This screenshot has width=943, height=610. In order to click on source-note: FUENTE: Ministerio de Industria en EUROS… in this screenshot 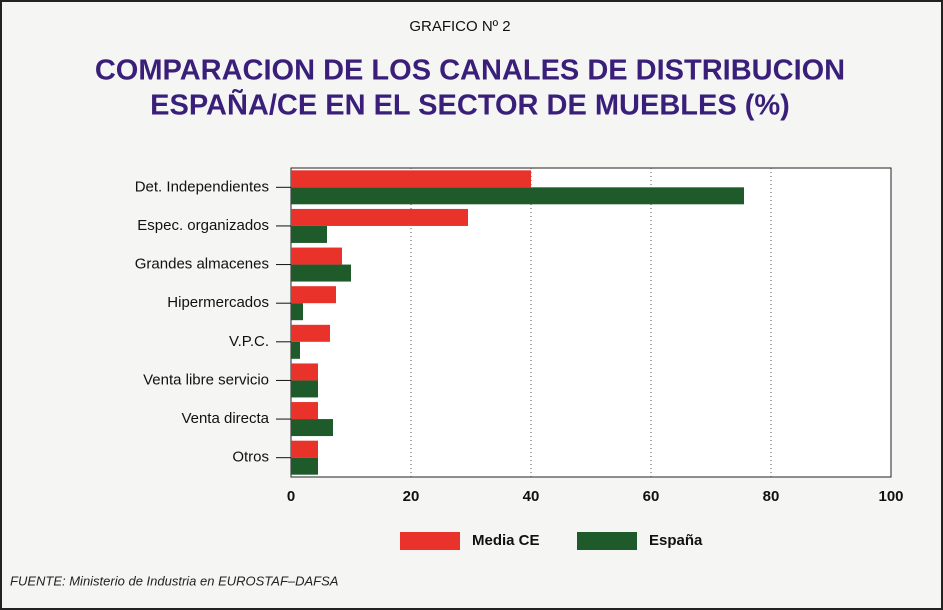, I will do `click(174, 580)`.